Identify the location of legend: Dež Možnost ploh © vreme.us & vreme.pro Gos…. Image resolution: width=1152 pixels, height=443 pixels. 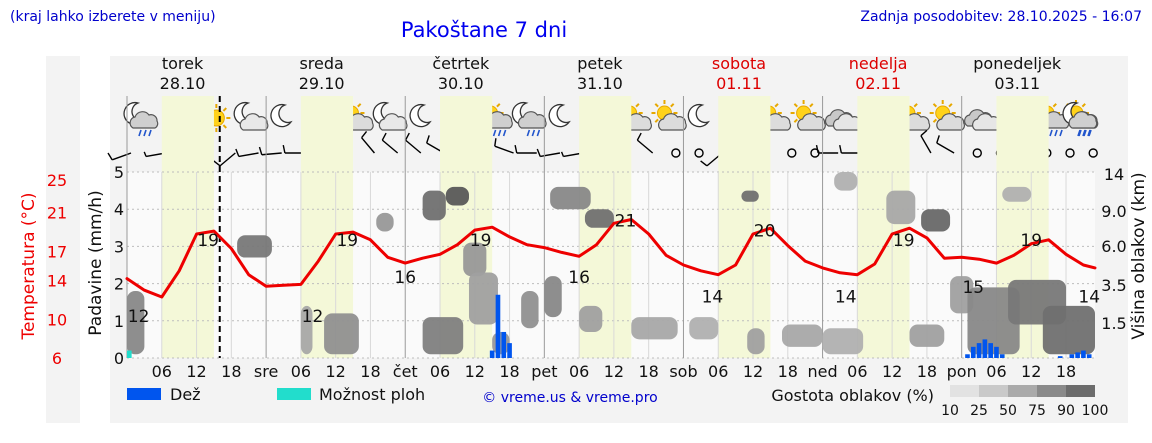
(617, 402).